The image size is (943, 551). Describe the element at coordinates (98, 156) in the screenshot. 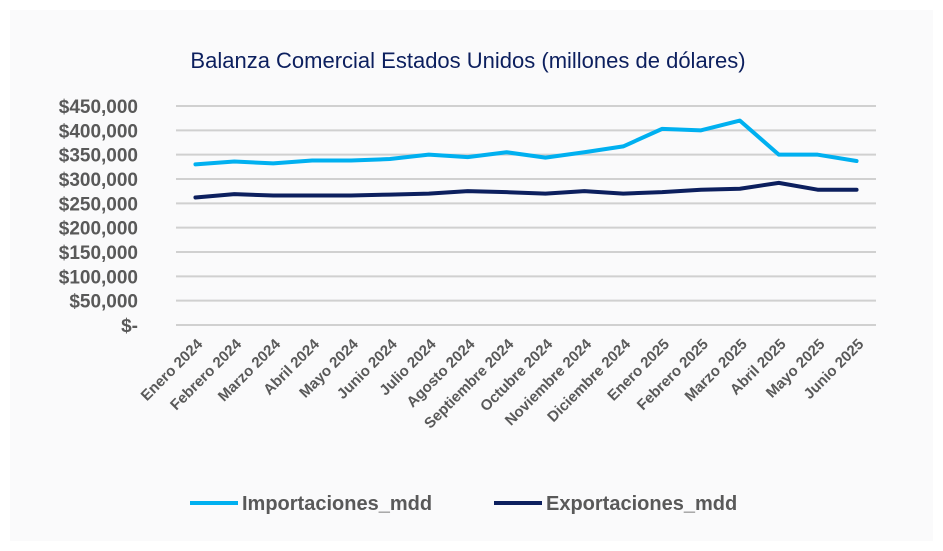

I see `y-tick-label: $350,000` at that location.